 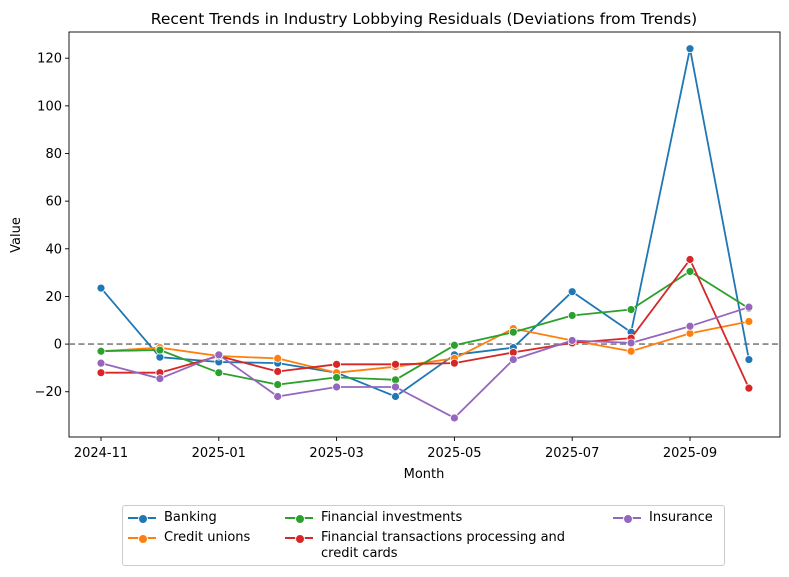 I want to click on legend-label: Insurance, so click(x=681, y=517).